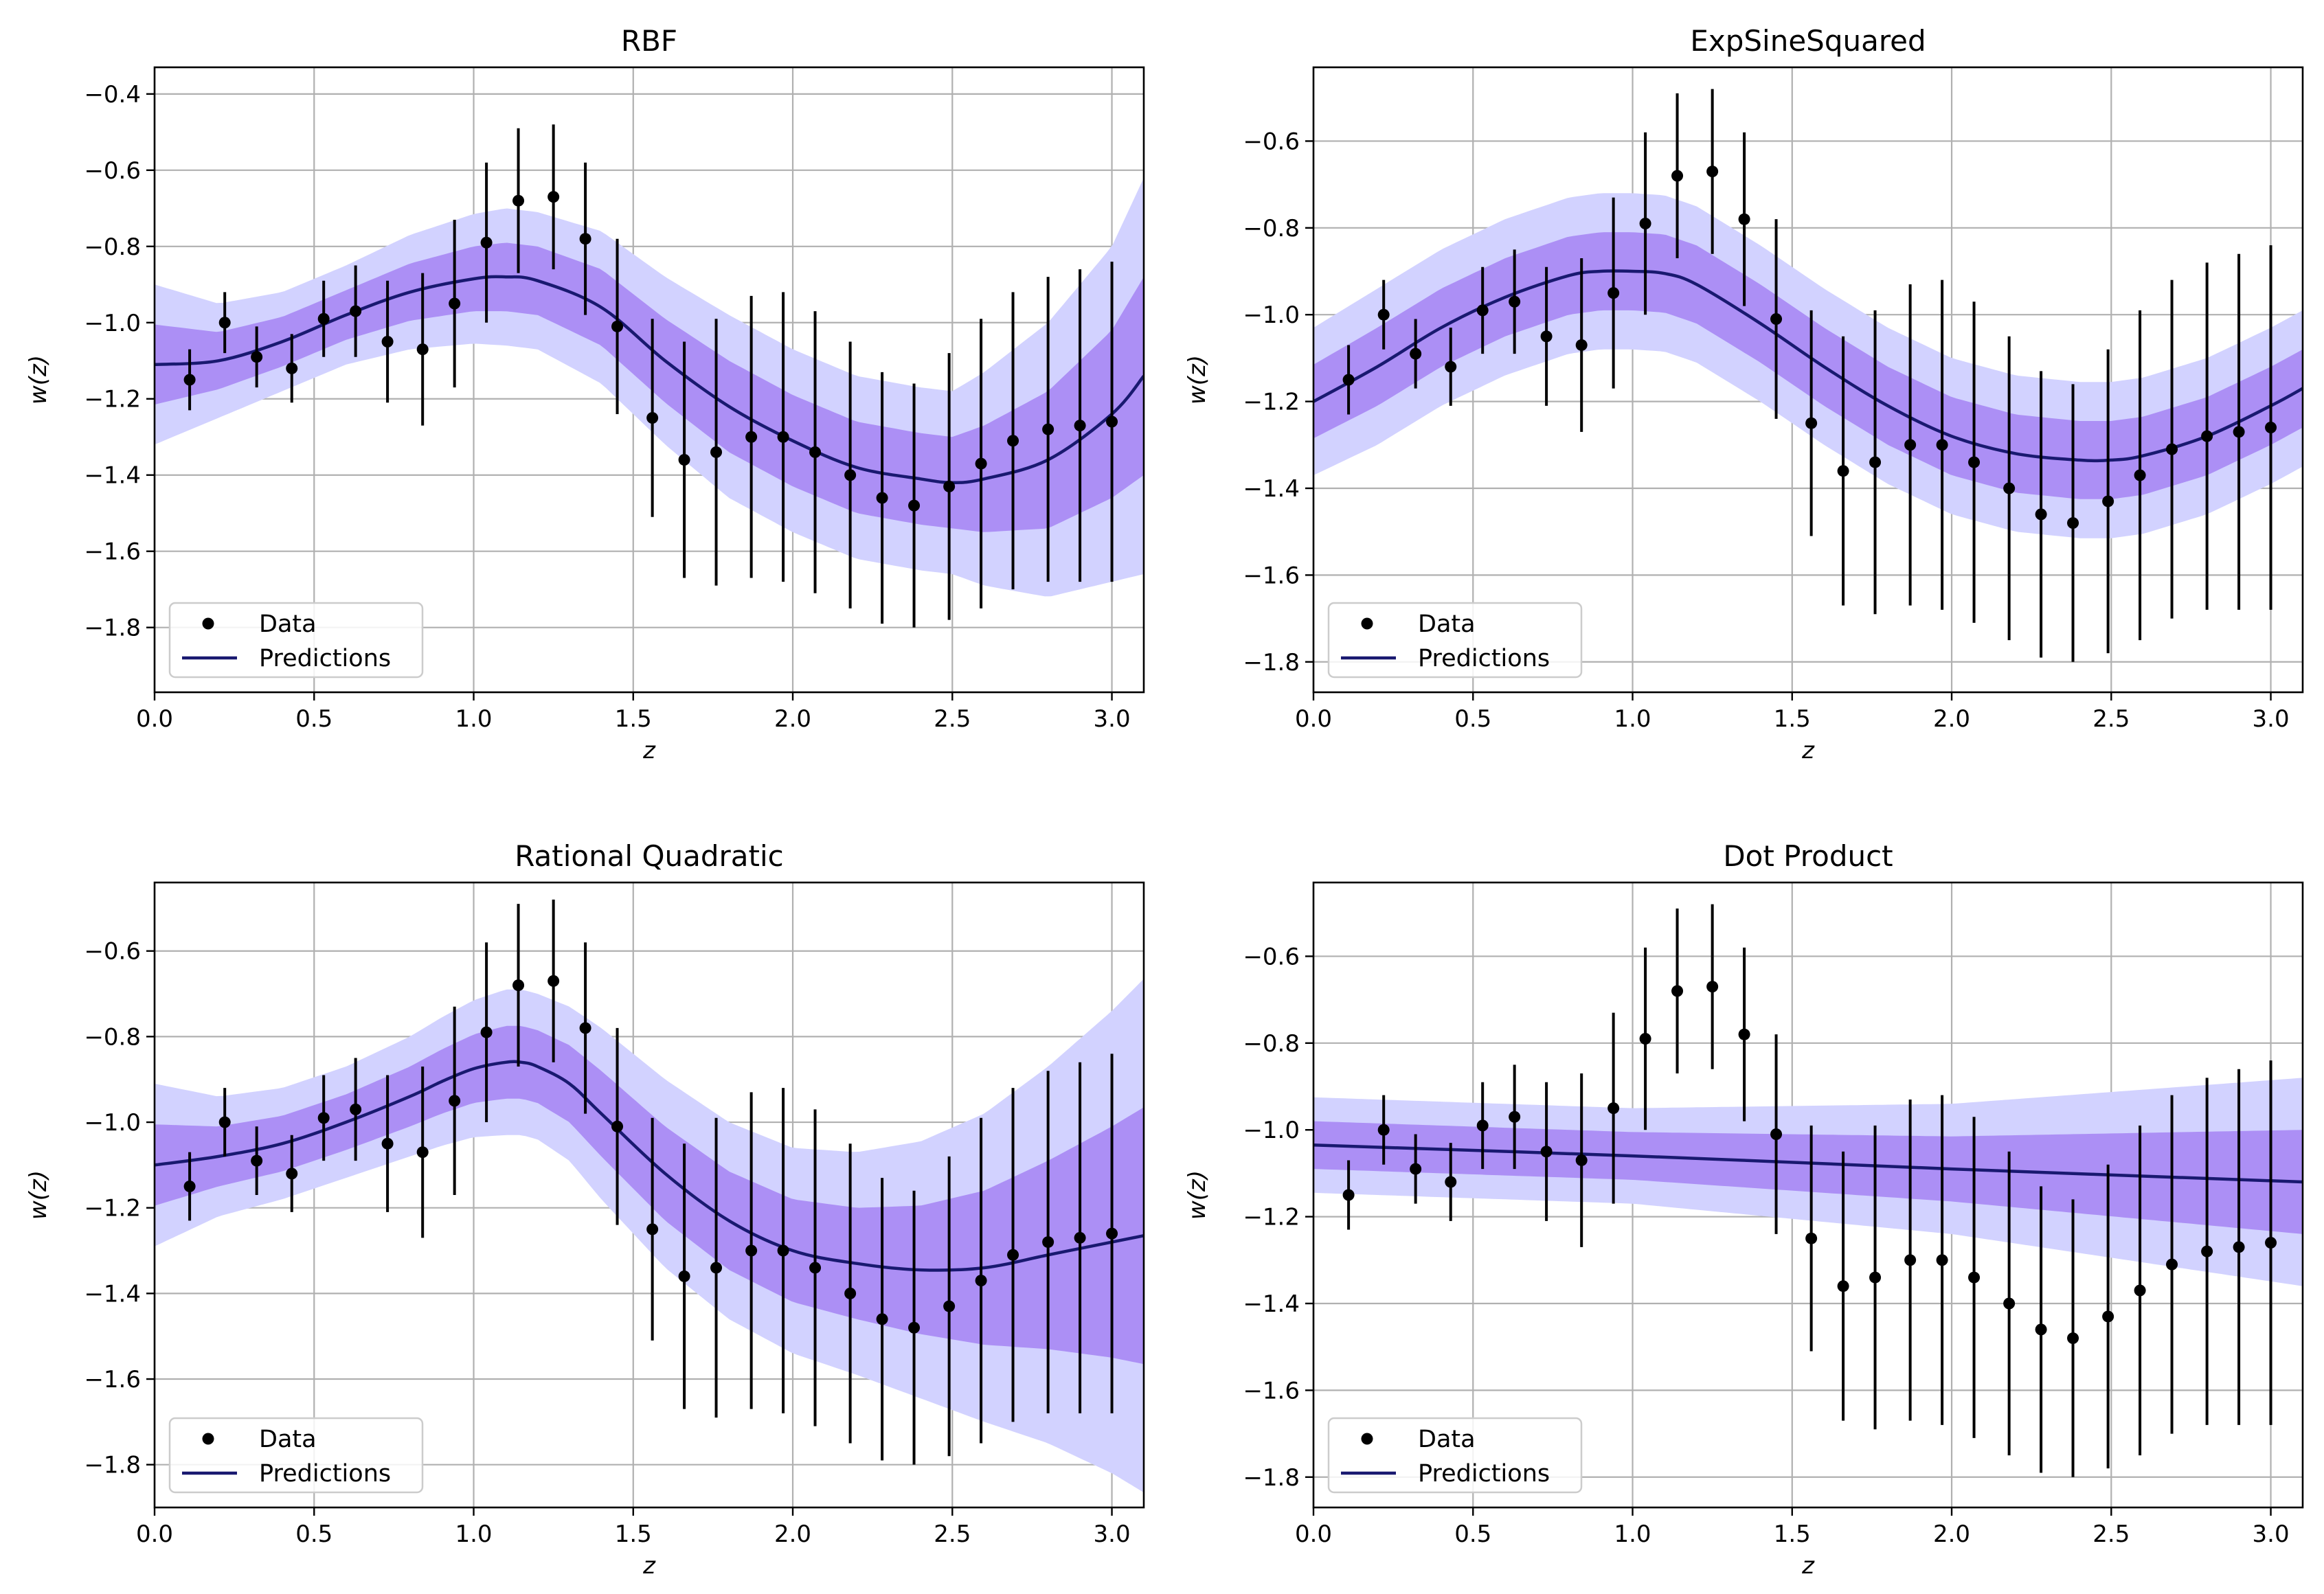  What do you see at coordinates (1792, 1534) in the screenshot?
I see `x-tick-label: 1.5` at bounding box center [1792, 1534].